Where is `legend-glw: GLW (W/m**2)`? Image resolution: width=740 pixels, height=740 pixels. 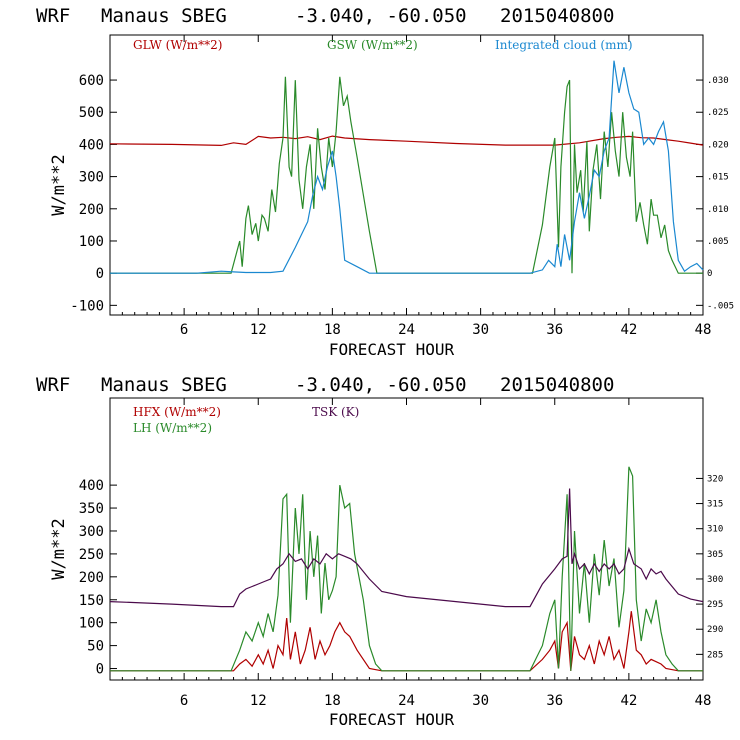
legend-glw: GLW (W/m**2) is located at coordinates (177, 45).